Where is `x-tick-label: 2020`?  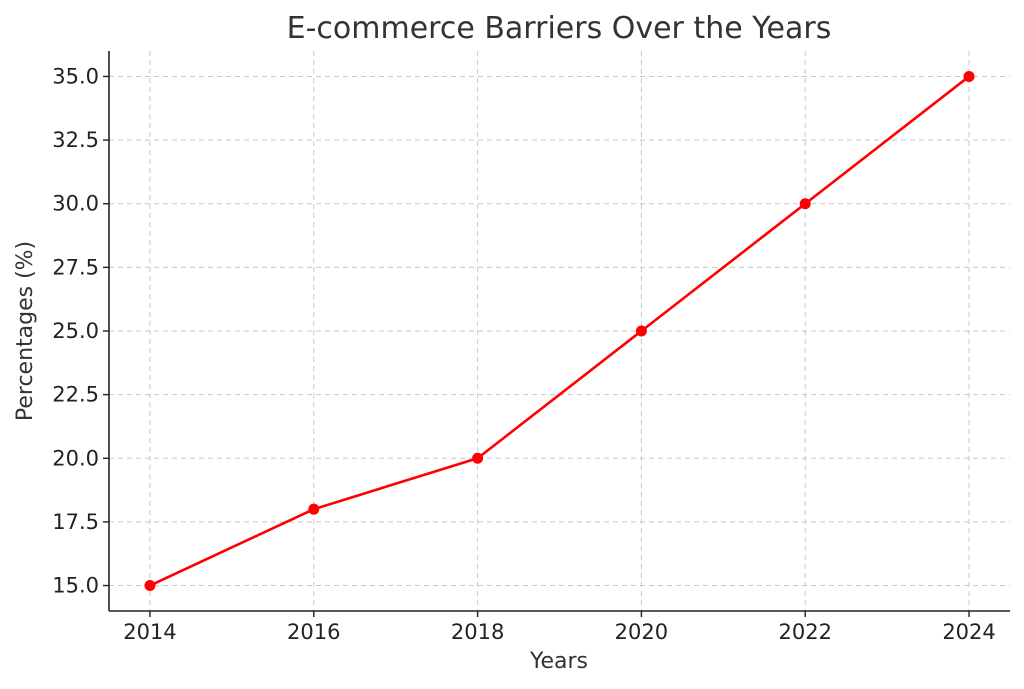
x-tick-label: 2020 is located at coordinates (641, 632).